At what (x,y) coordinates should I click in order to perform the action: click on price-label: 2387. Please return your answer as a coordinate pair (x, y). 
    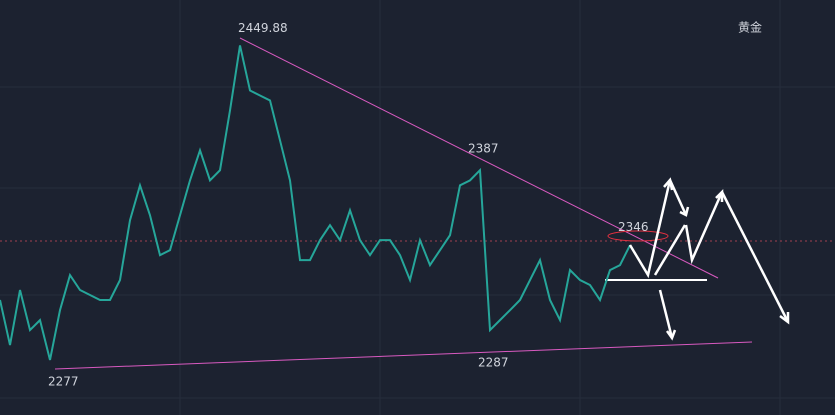
    Looking at the image, I should click on (483, 149).